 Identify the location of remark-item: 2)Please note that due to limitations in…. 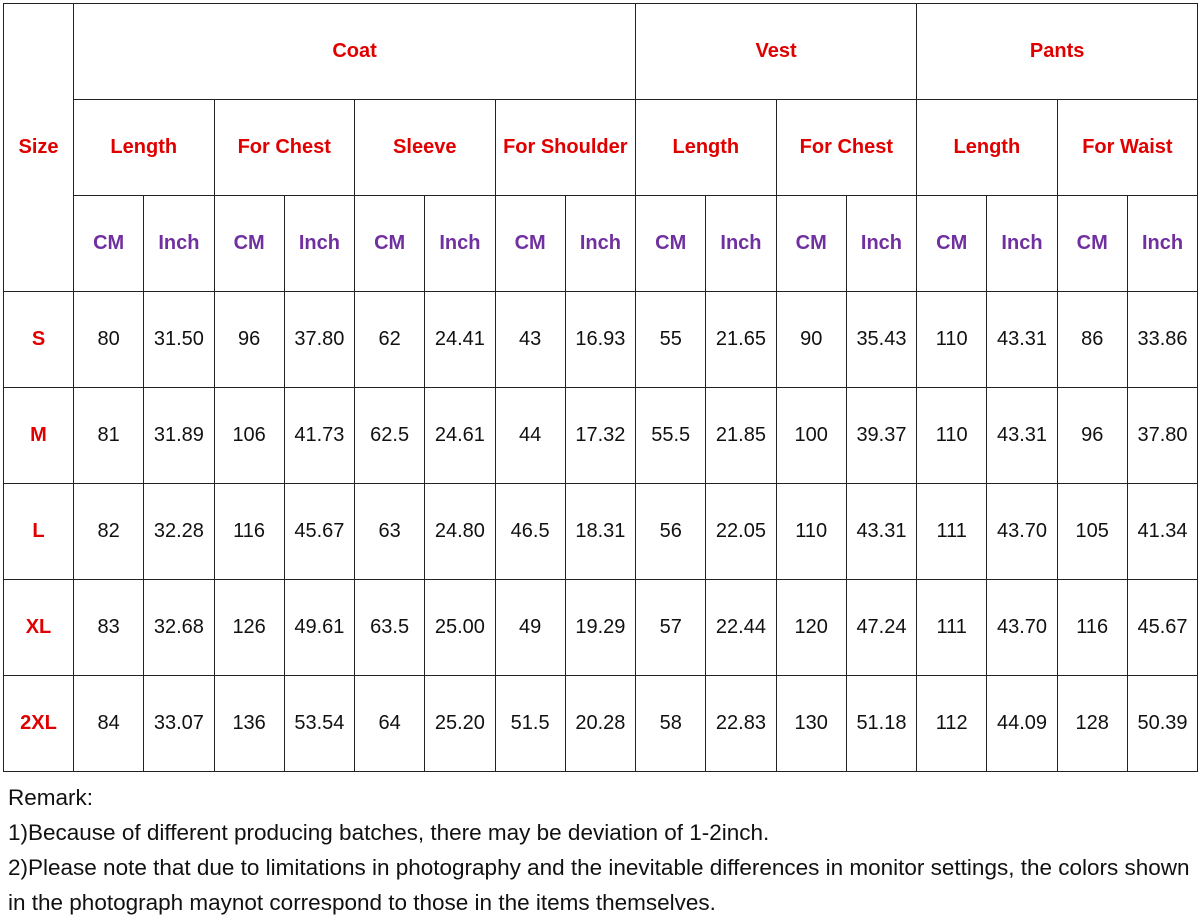
(599, 885).